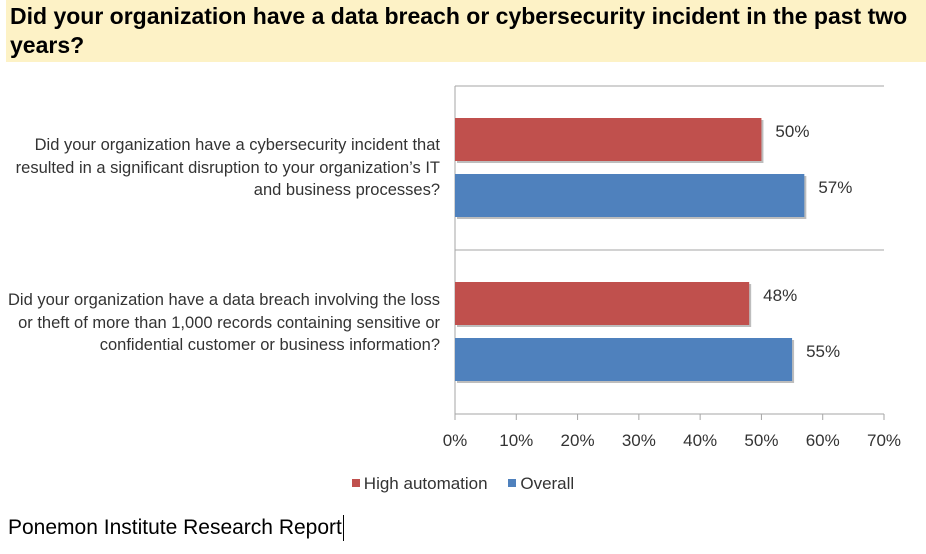 The image size is (926, 554). What do you see at coordinates (516, 440) in the screenshot?
I see `x-tick-label: 10%` at bounding box center [516, 440].